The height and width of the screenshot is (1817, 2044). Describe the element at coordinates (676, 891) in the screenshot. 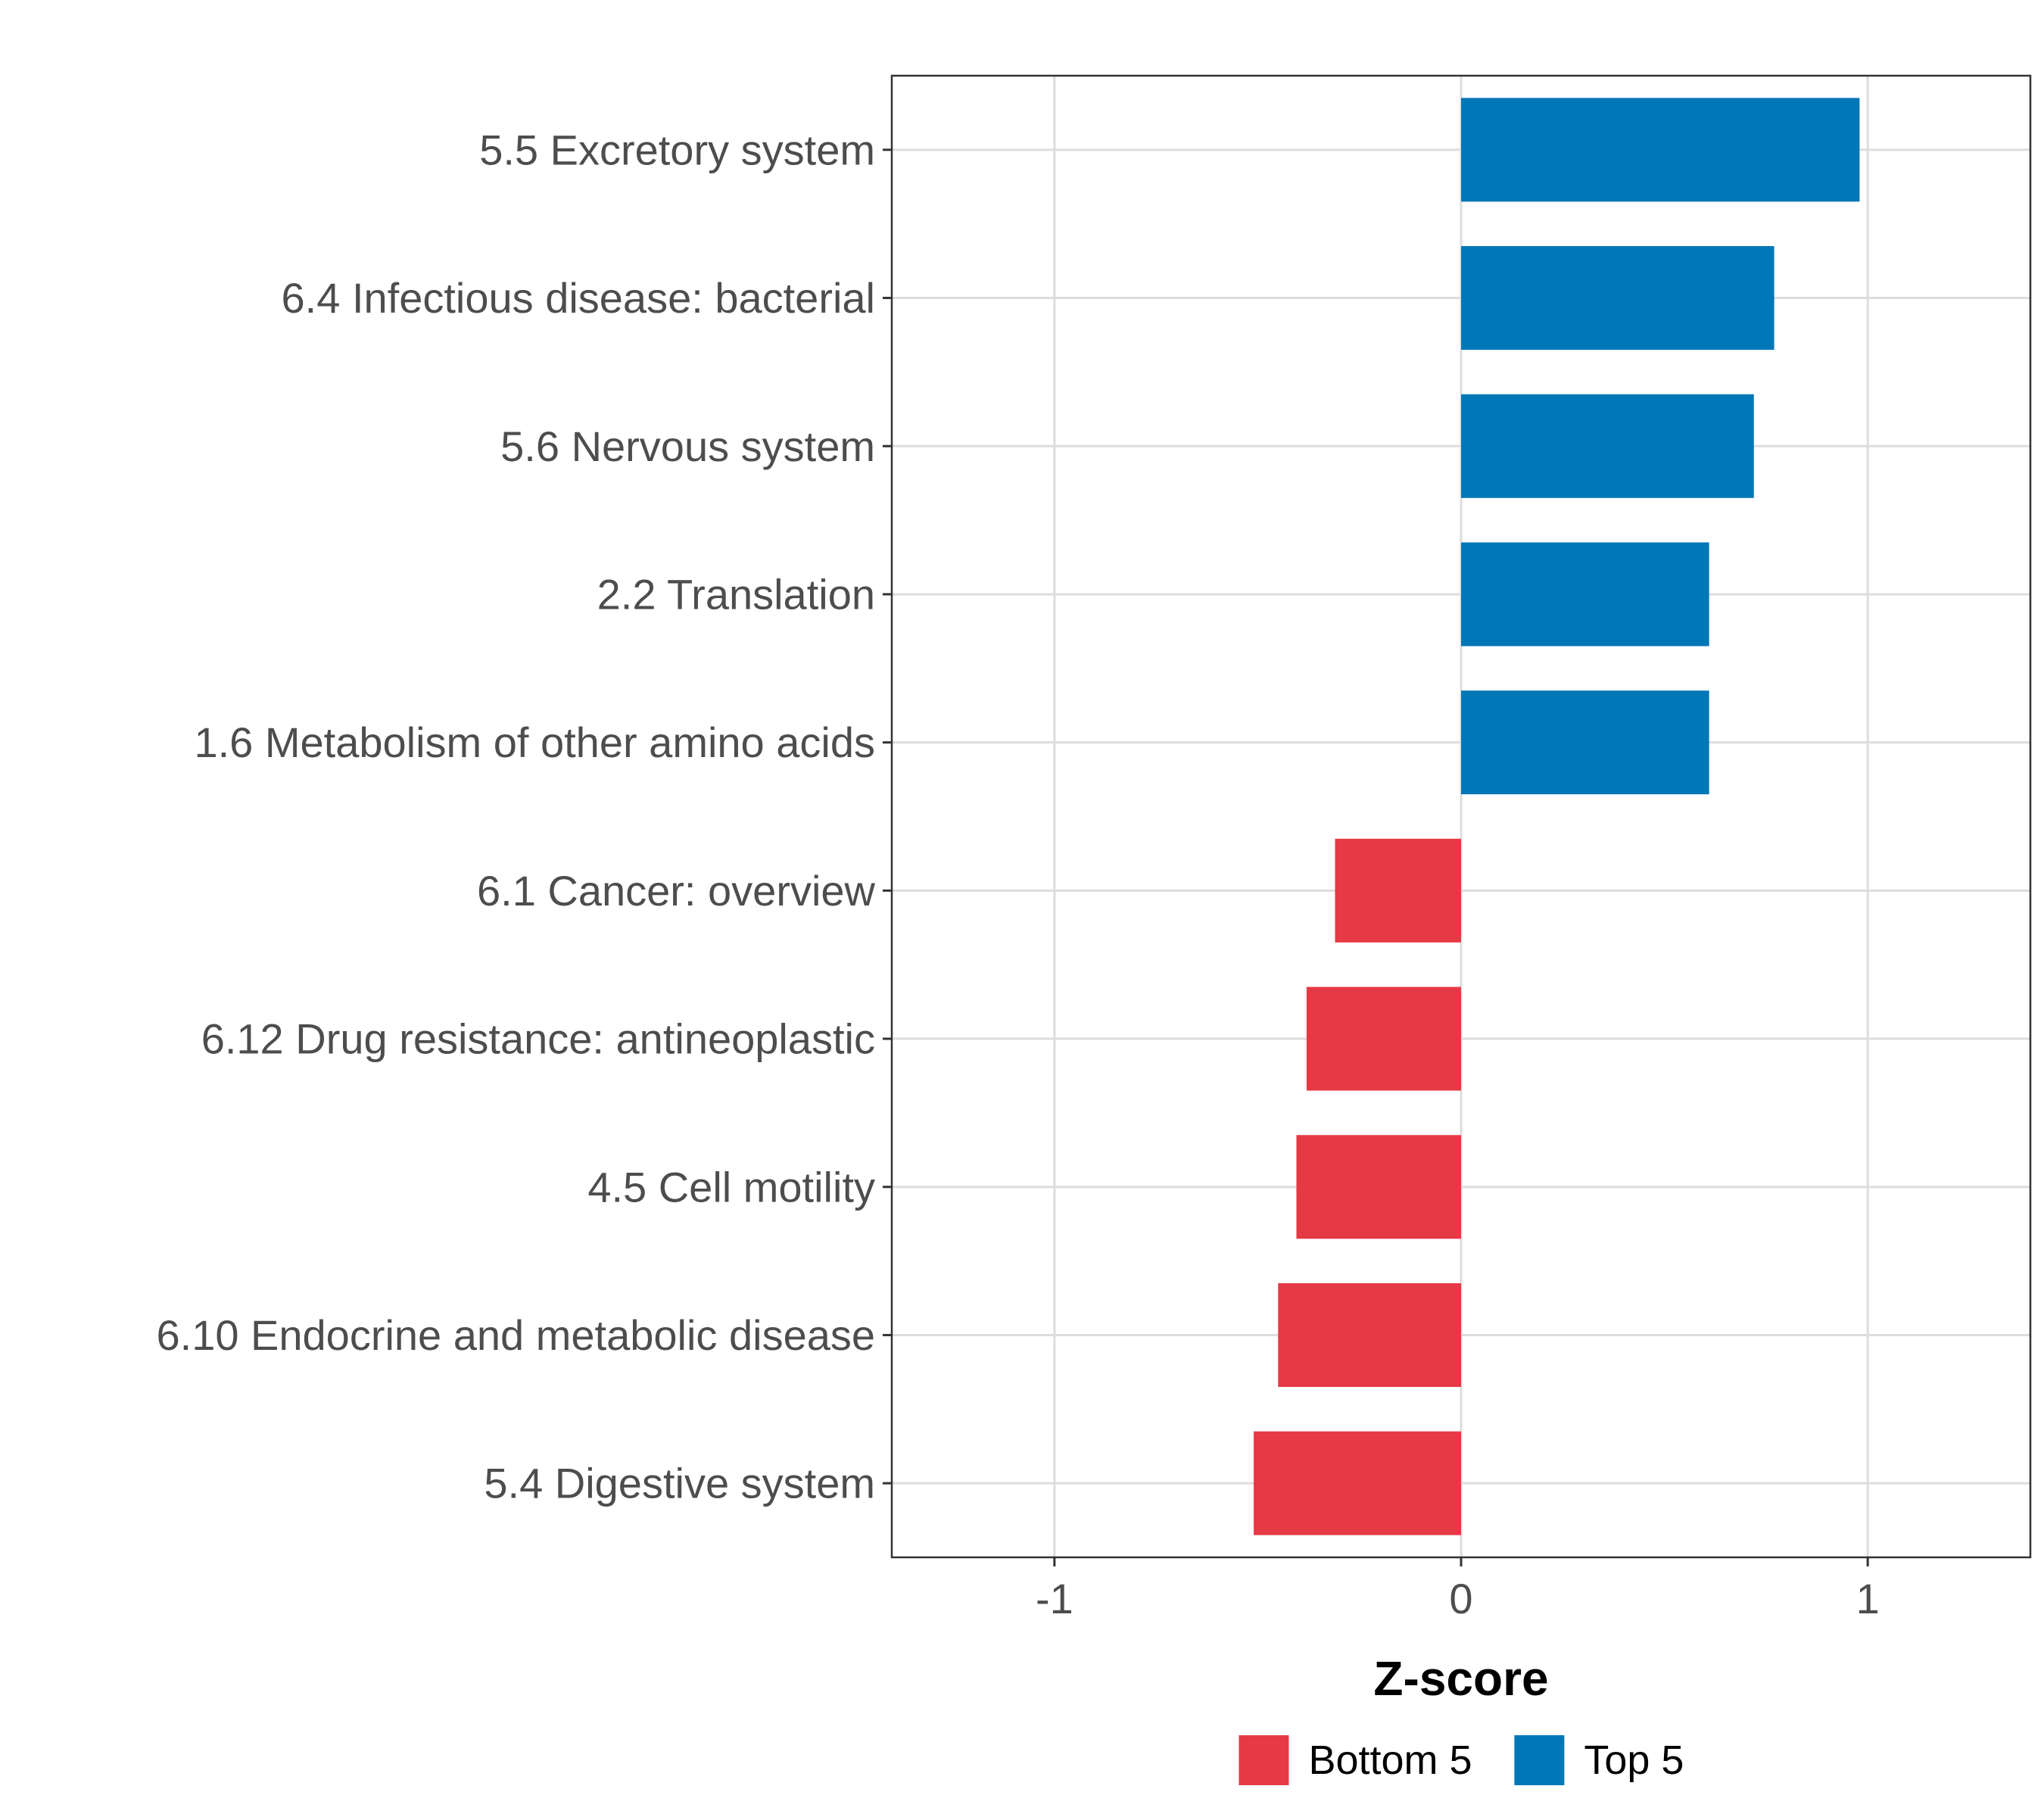

I see `y-tick-label: 6.1 Cancer: overview` at that location.